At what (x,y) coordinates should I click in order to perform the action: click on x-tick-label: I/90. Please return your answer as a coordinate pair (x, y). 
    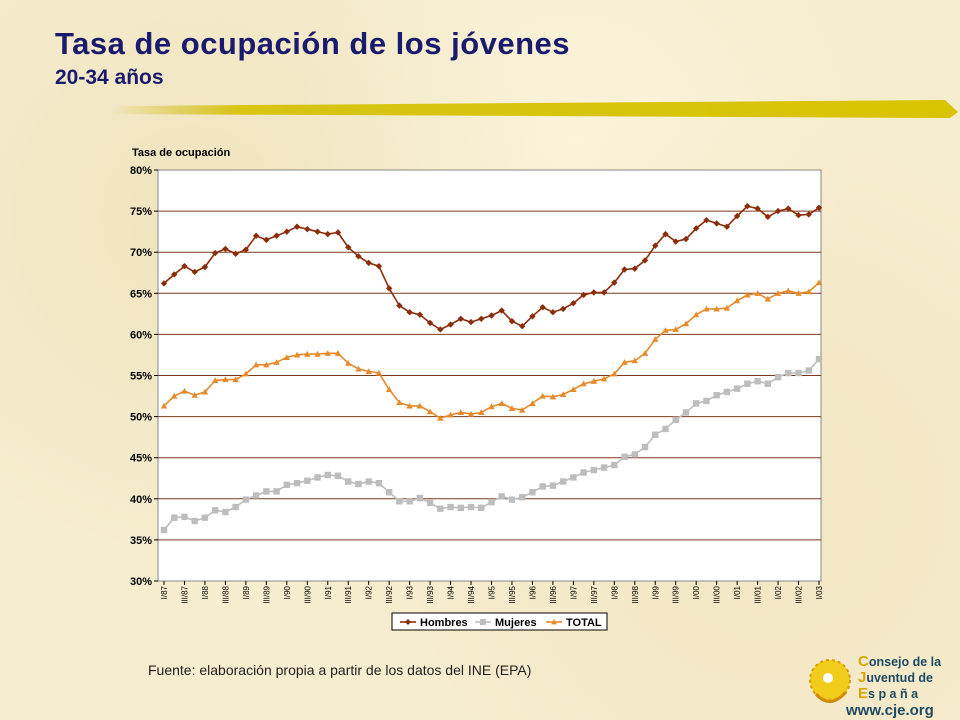
    Looking at the image, I should click on (287, 592).